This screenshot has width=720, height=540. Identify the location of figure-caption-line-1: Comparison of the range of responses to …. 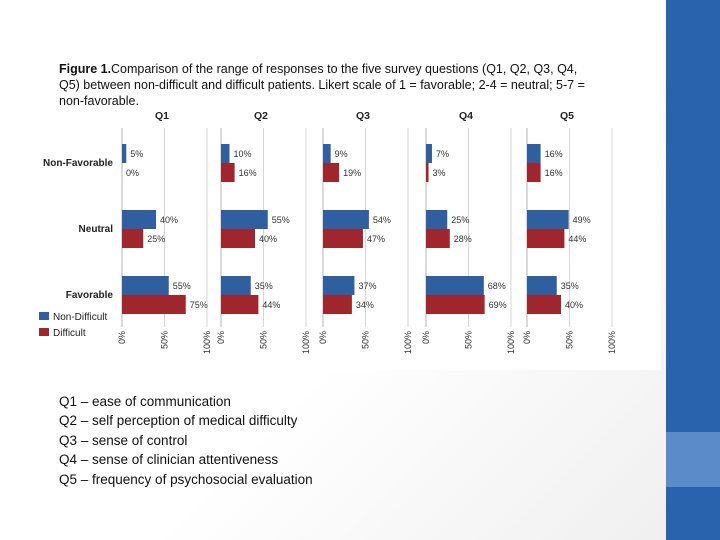
(344, 69).